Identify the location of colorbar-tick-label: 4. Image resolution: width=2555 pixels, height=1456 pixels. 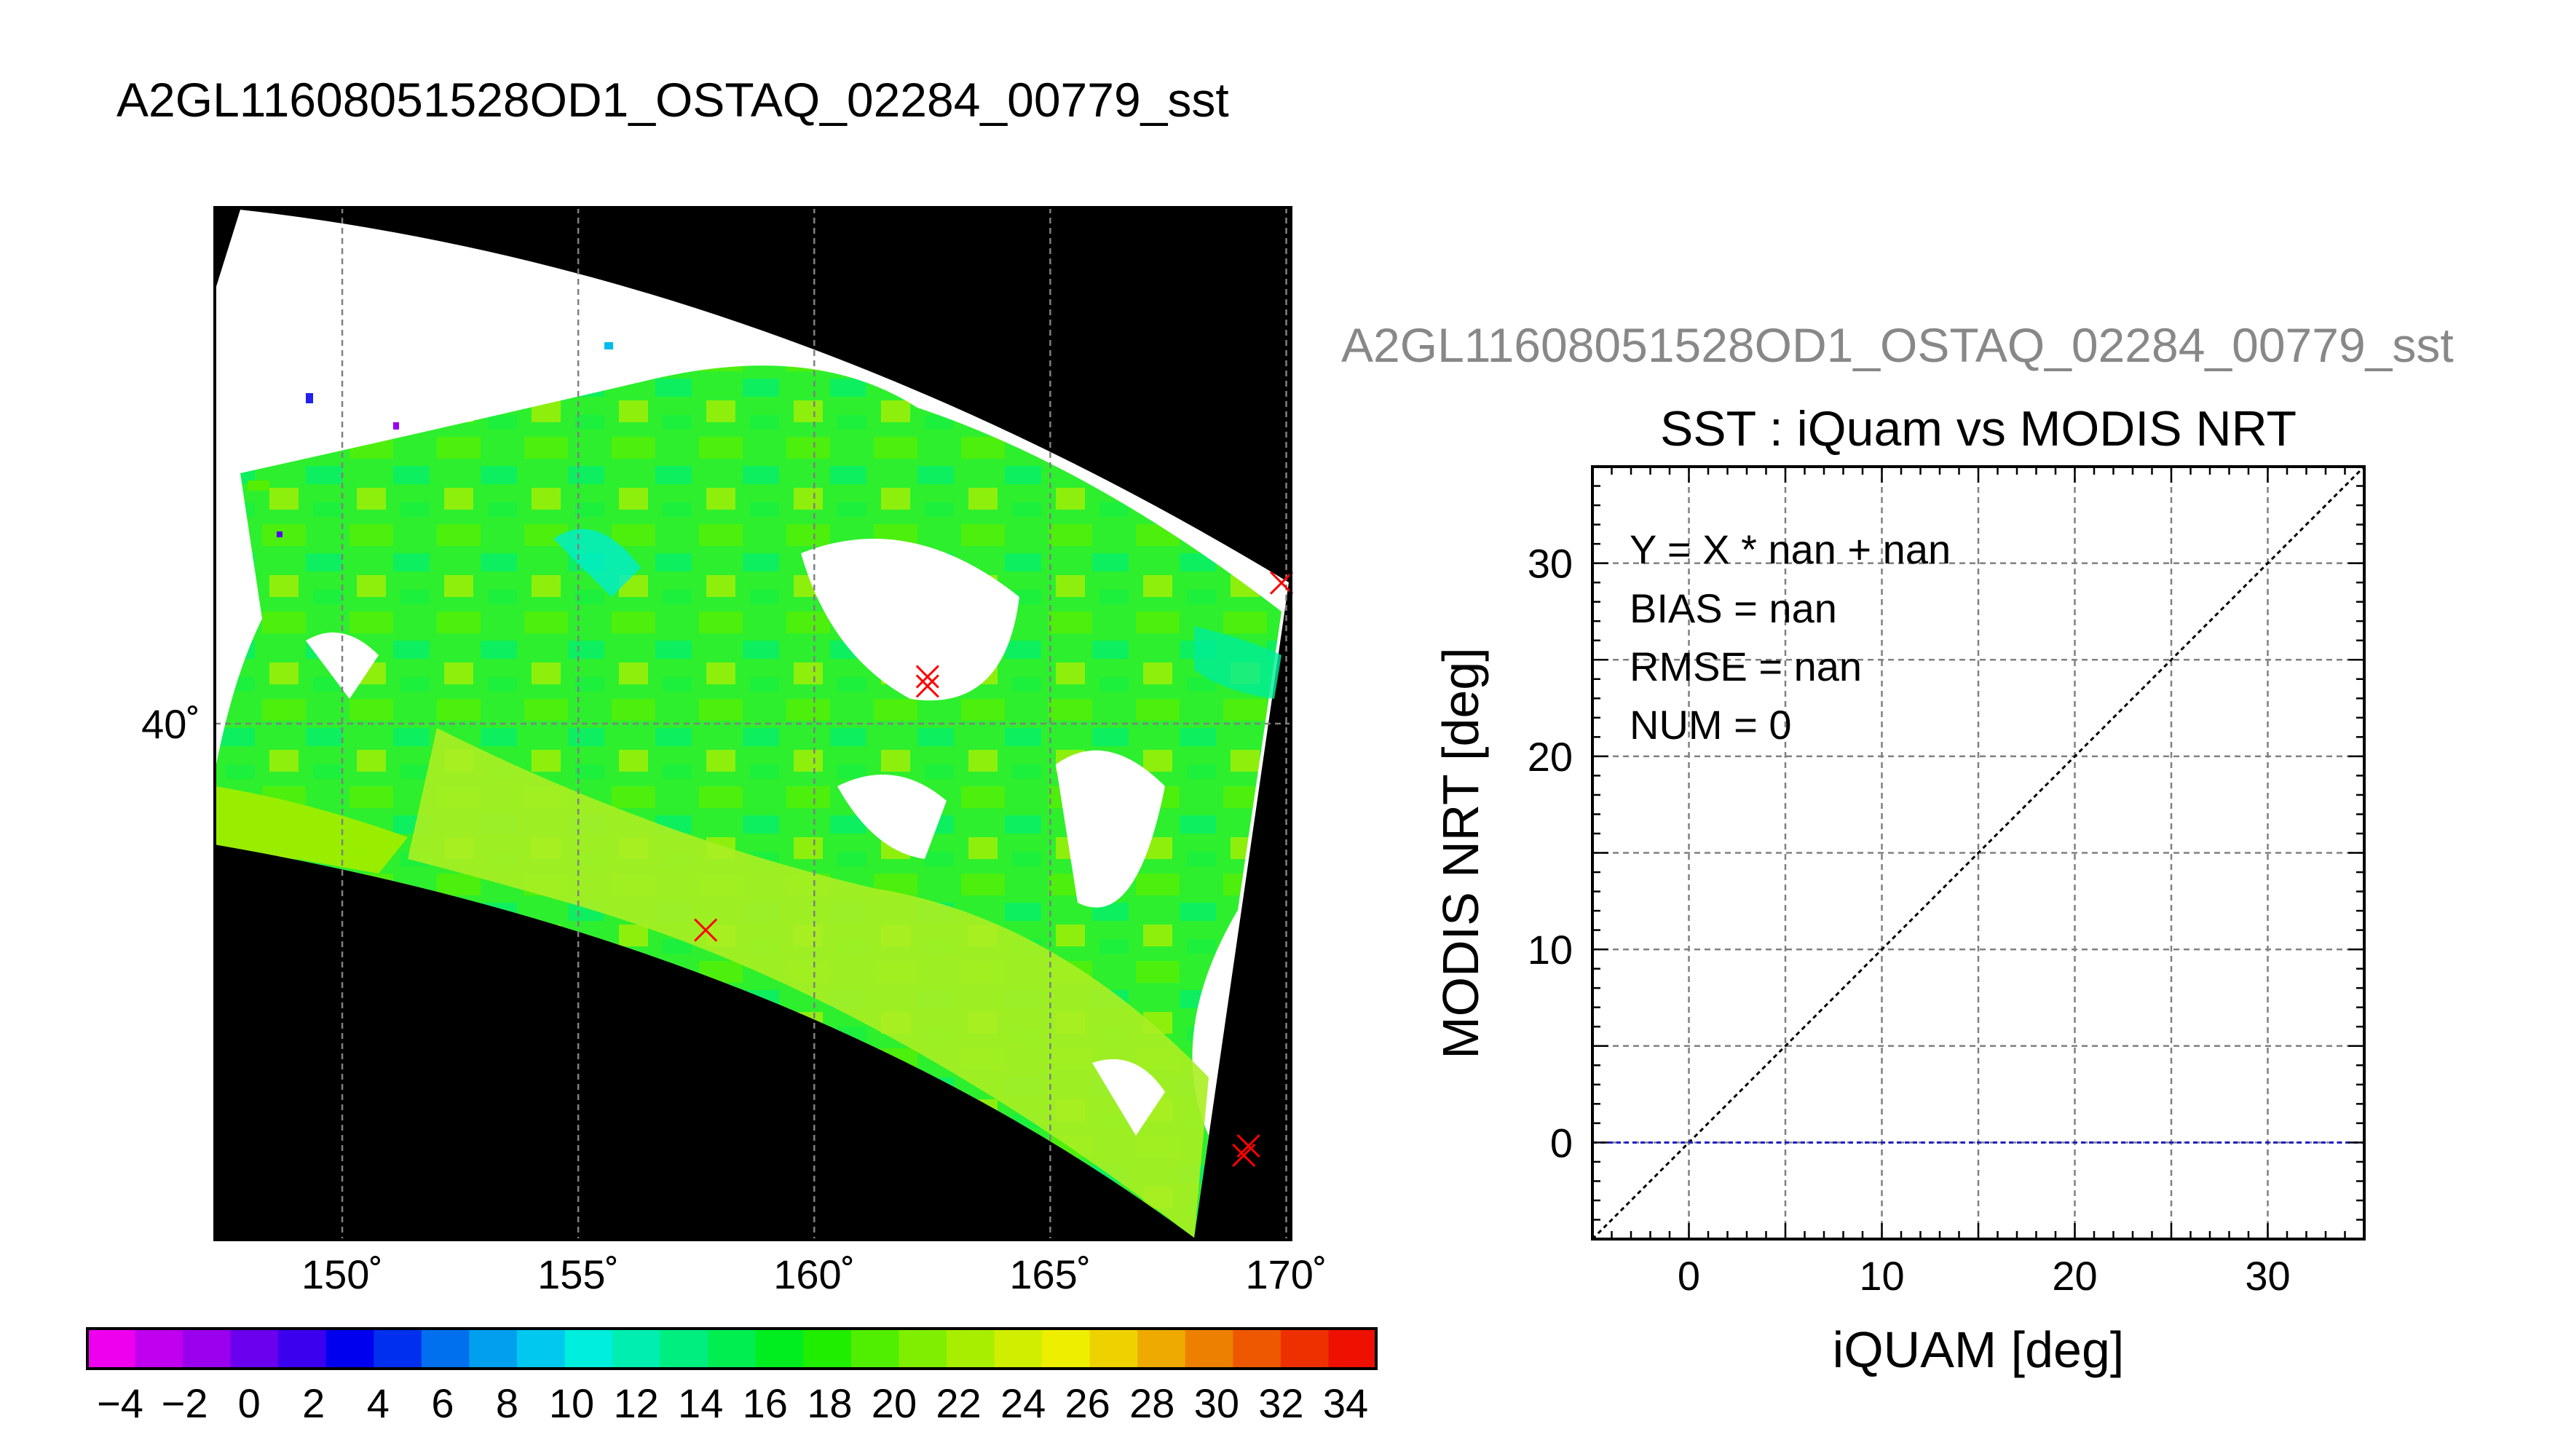
(378, 1403).